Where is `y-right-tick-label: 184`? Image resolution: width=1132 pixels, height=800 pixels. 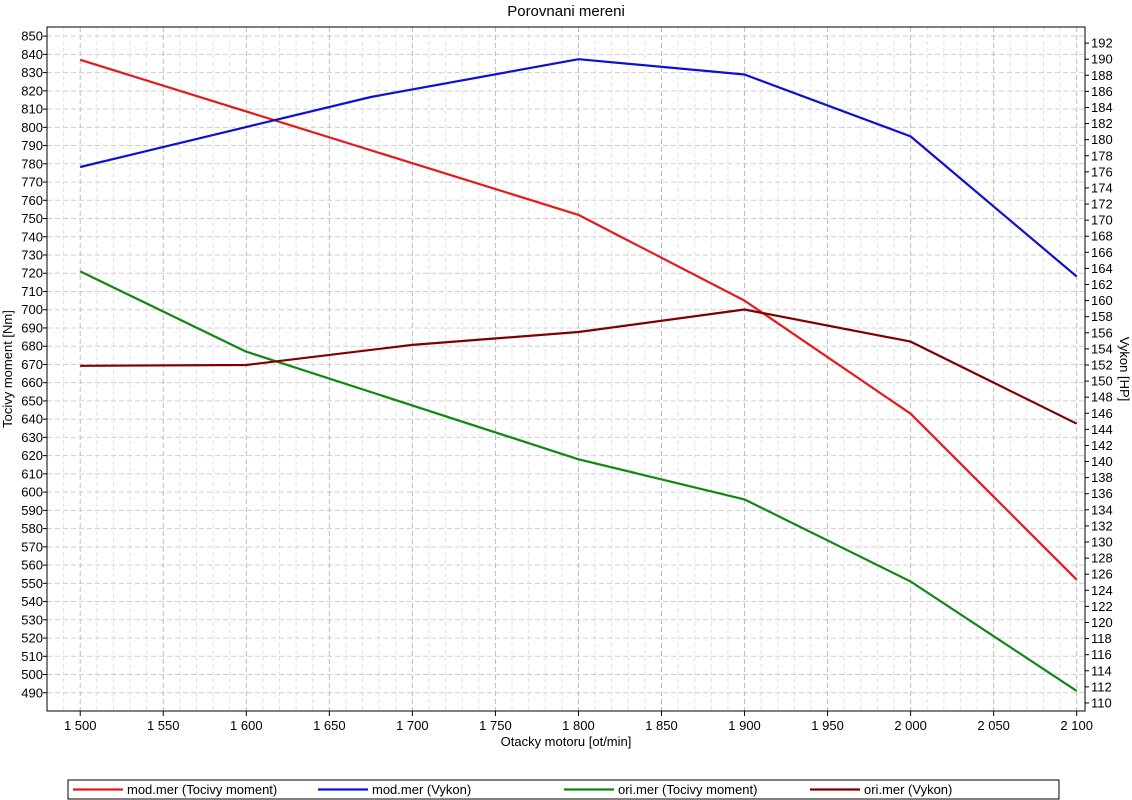 y-right-tick-label: 184 is located at coordinates (1102, 107).